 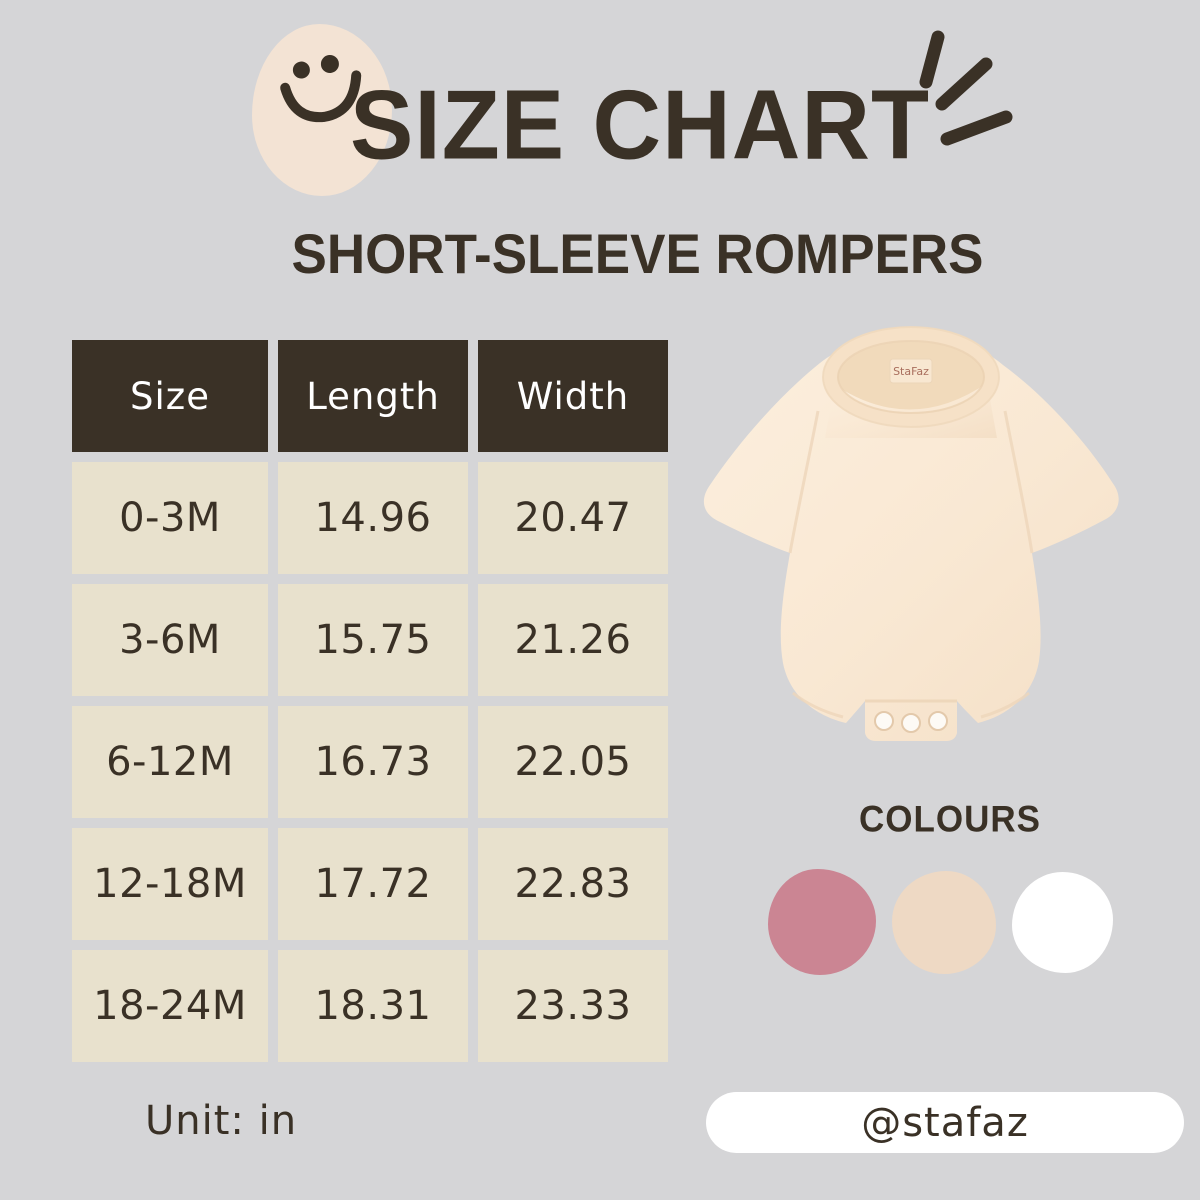 I want to click on handle-pill: @stafaz, so click(x=945, y=1122).